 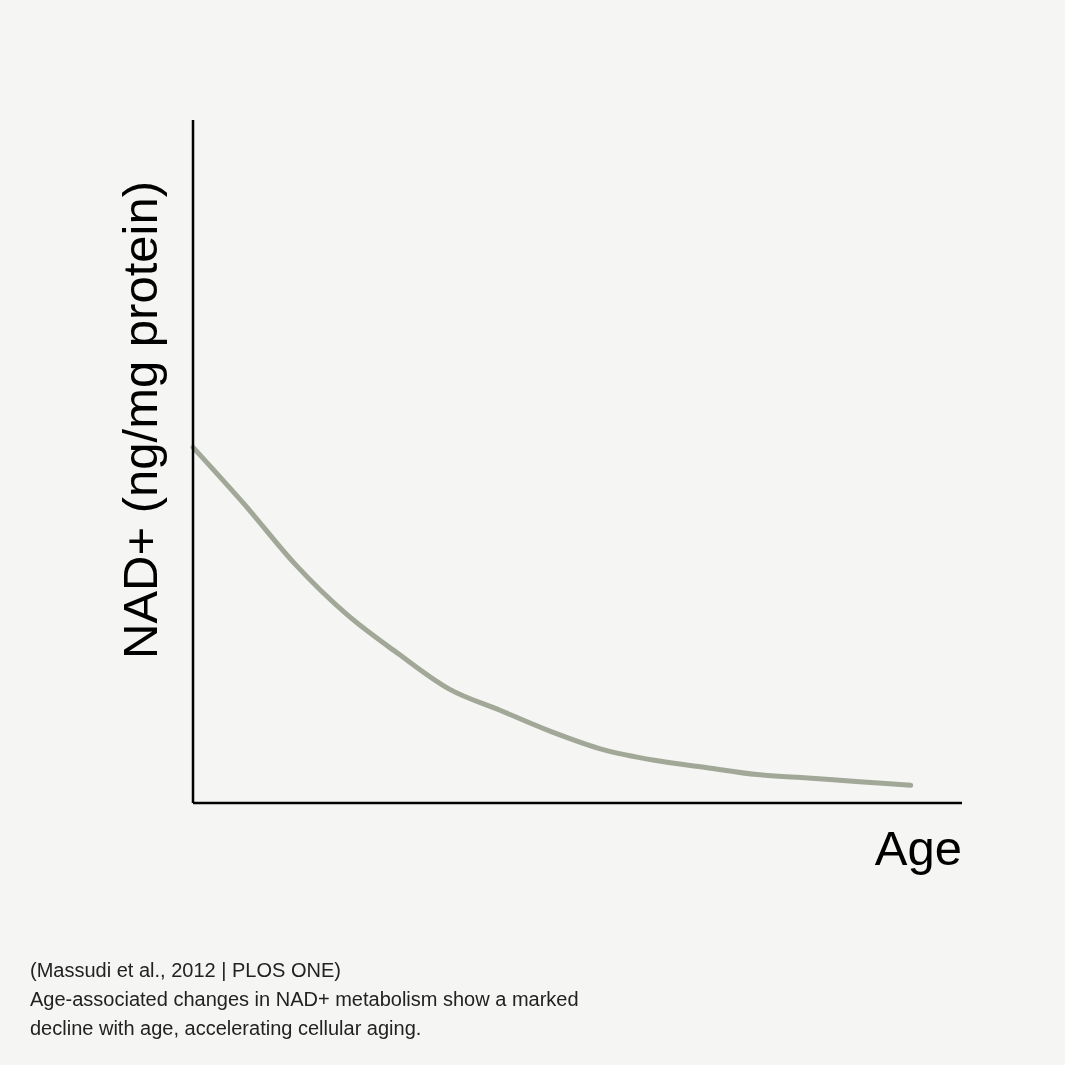 I want to click on y-axis-title: NAD+ (ng/mg protein), so click(x=140, y=420).